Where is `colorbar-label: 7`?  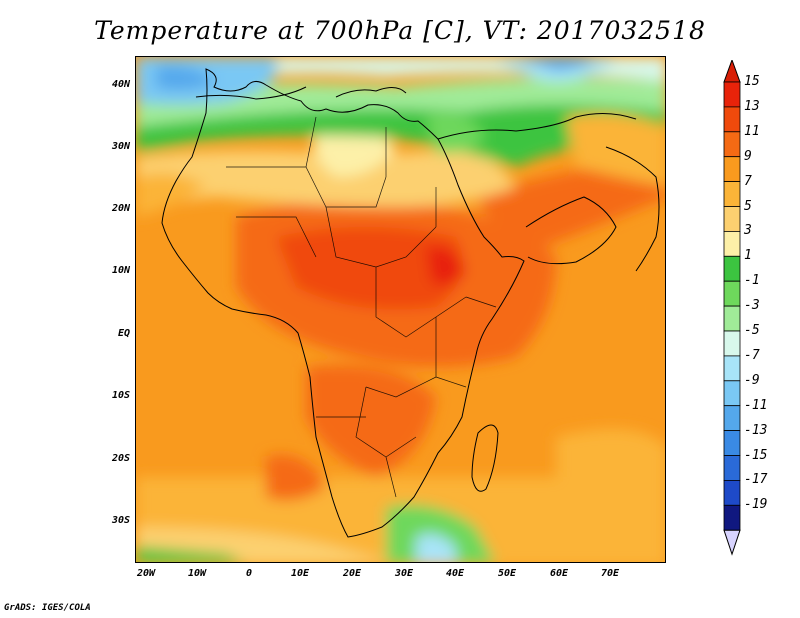
colorbar-label: 7 is located at coordinates (748, 181).